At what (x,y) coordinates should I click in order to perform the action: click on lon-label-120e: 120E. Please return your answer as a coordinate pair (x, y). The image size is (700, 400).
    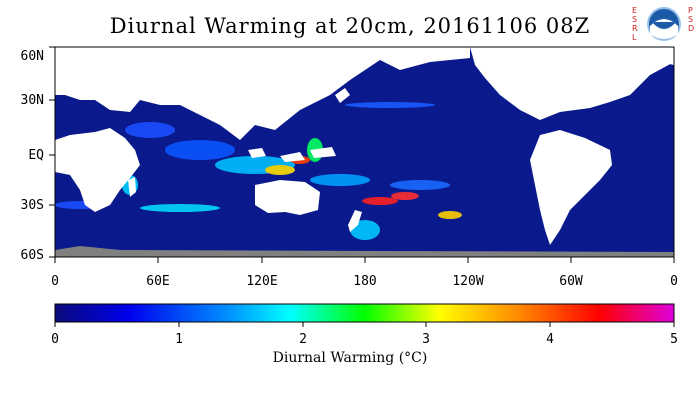
    Looking at the image, I should click on (261, 281).